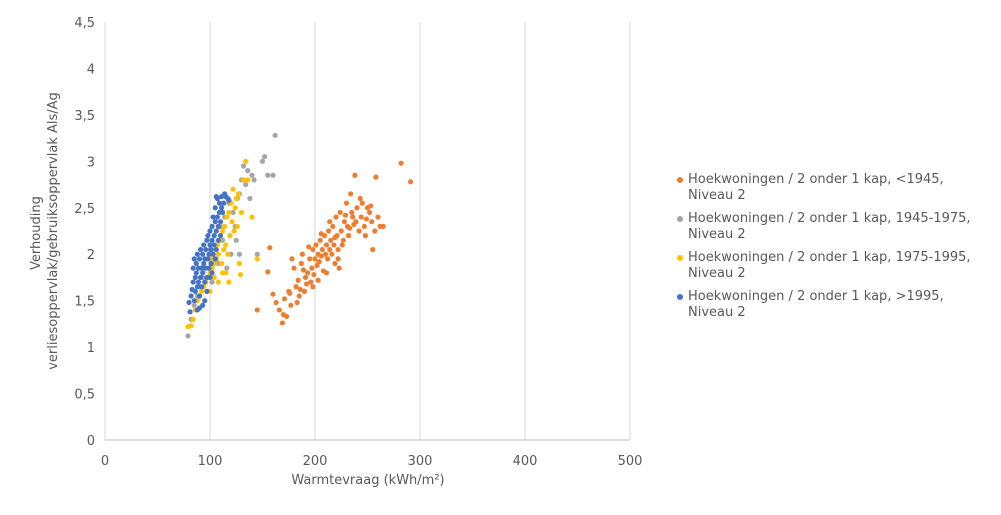  I want to click on x-axis-title: Warmtevraag (kWh/m²), so click(367, 480).